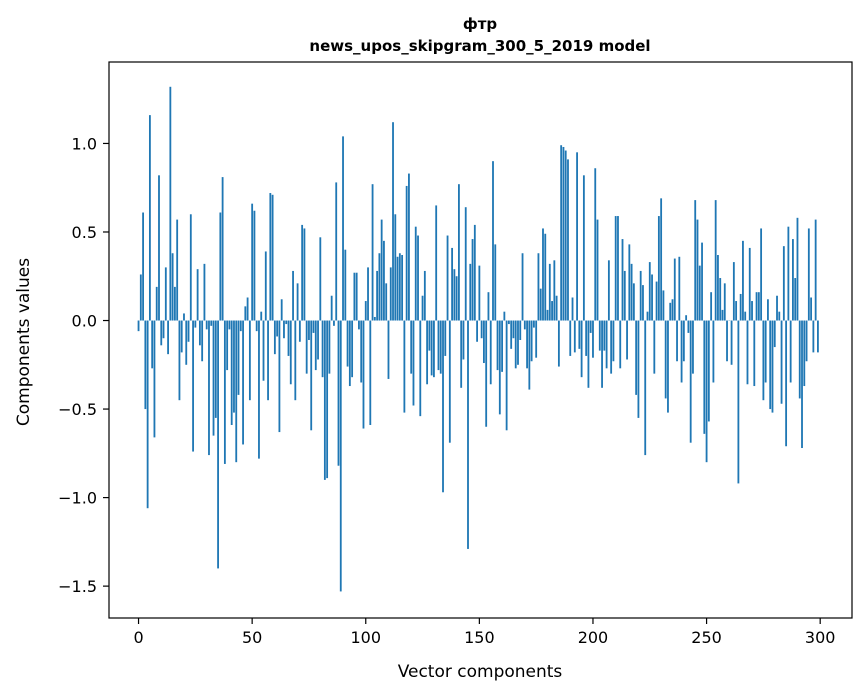 Image resolution: width=867 pixels, height=696 pixels. I want to click on y-tick-label: −1.0, so click(77, 498).